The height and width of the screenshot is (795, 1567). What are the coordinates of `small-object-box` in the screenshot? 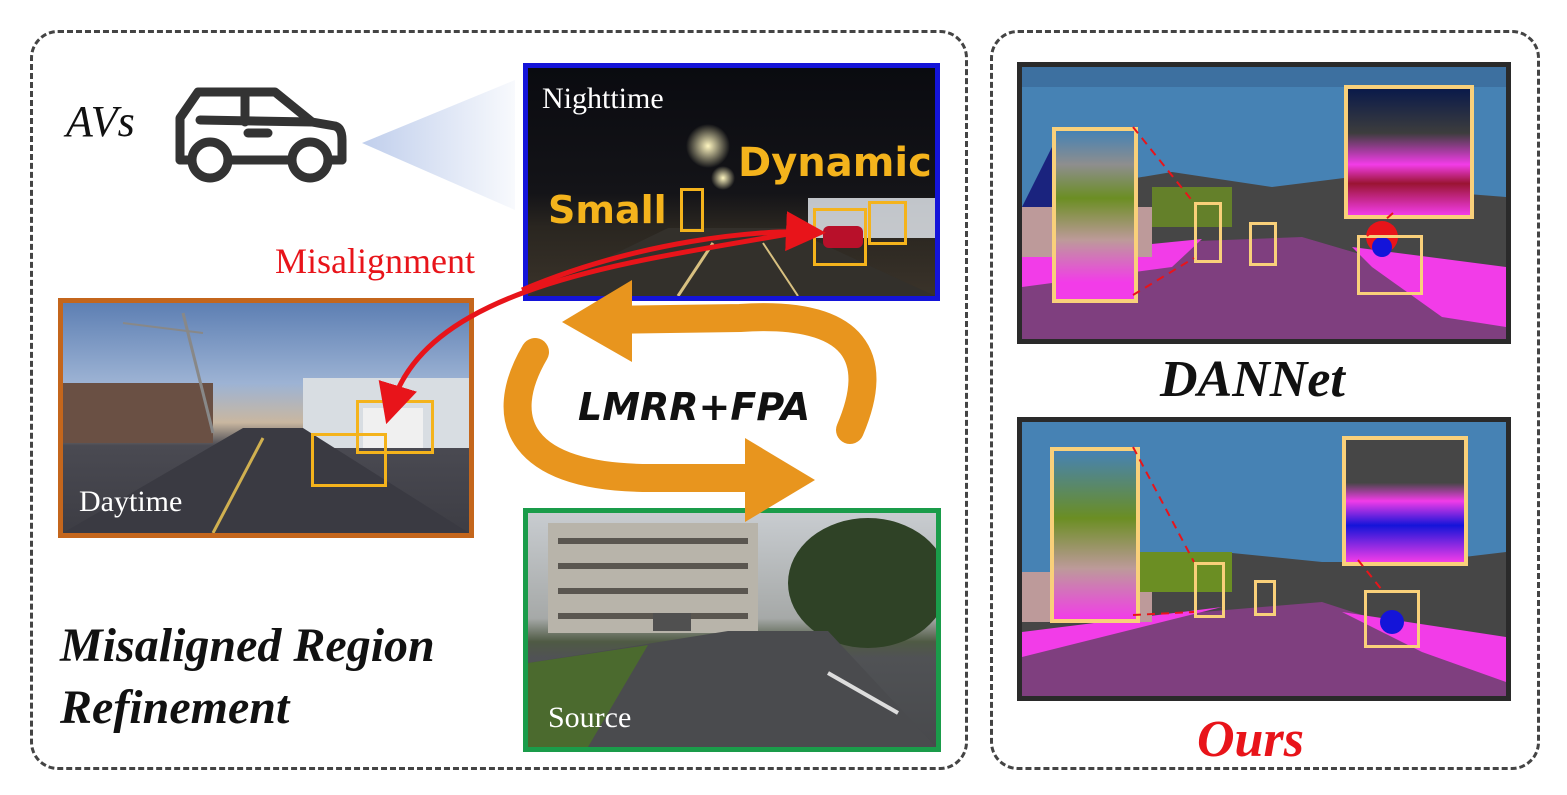 It's located at (692, 210).